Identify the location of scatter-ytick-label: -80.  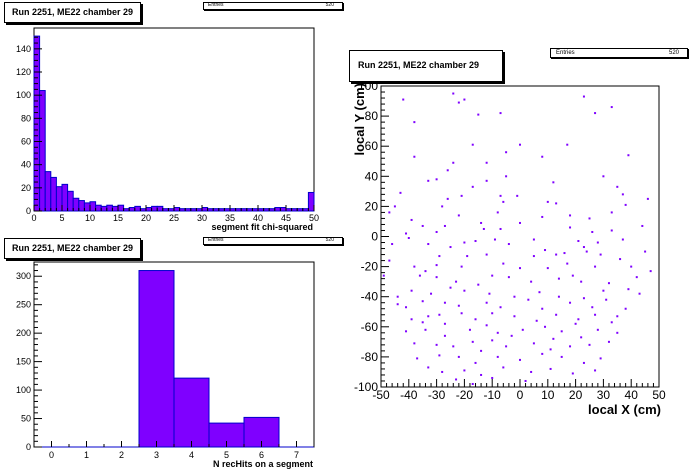
(370, 357).